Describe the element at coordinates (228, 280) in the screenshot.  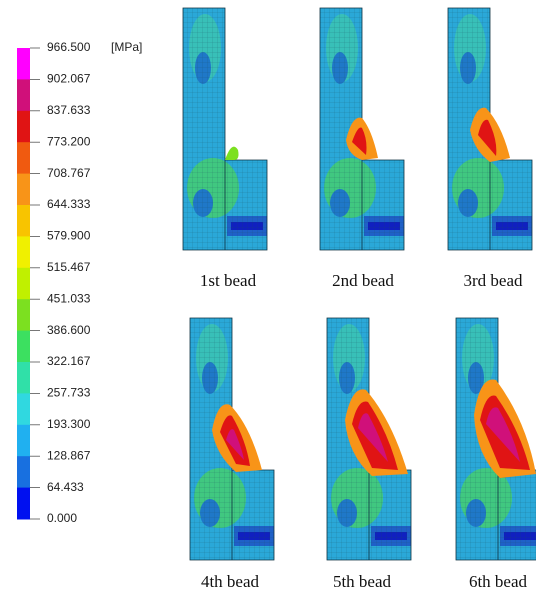
I see `panel-caption: 1st bead` at that location.